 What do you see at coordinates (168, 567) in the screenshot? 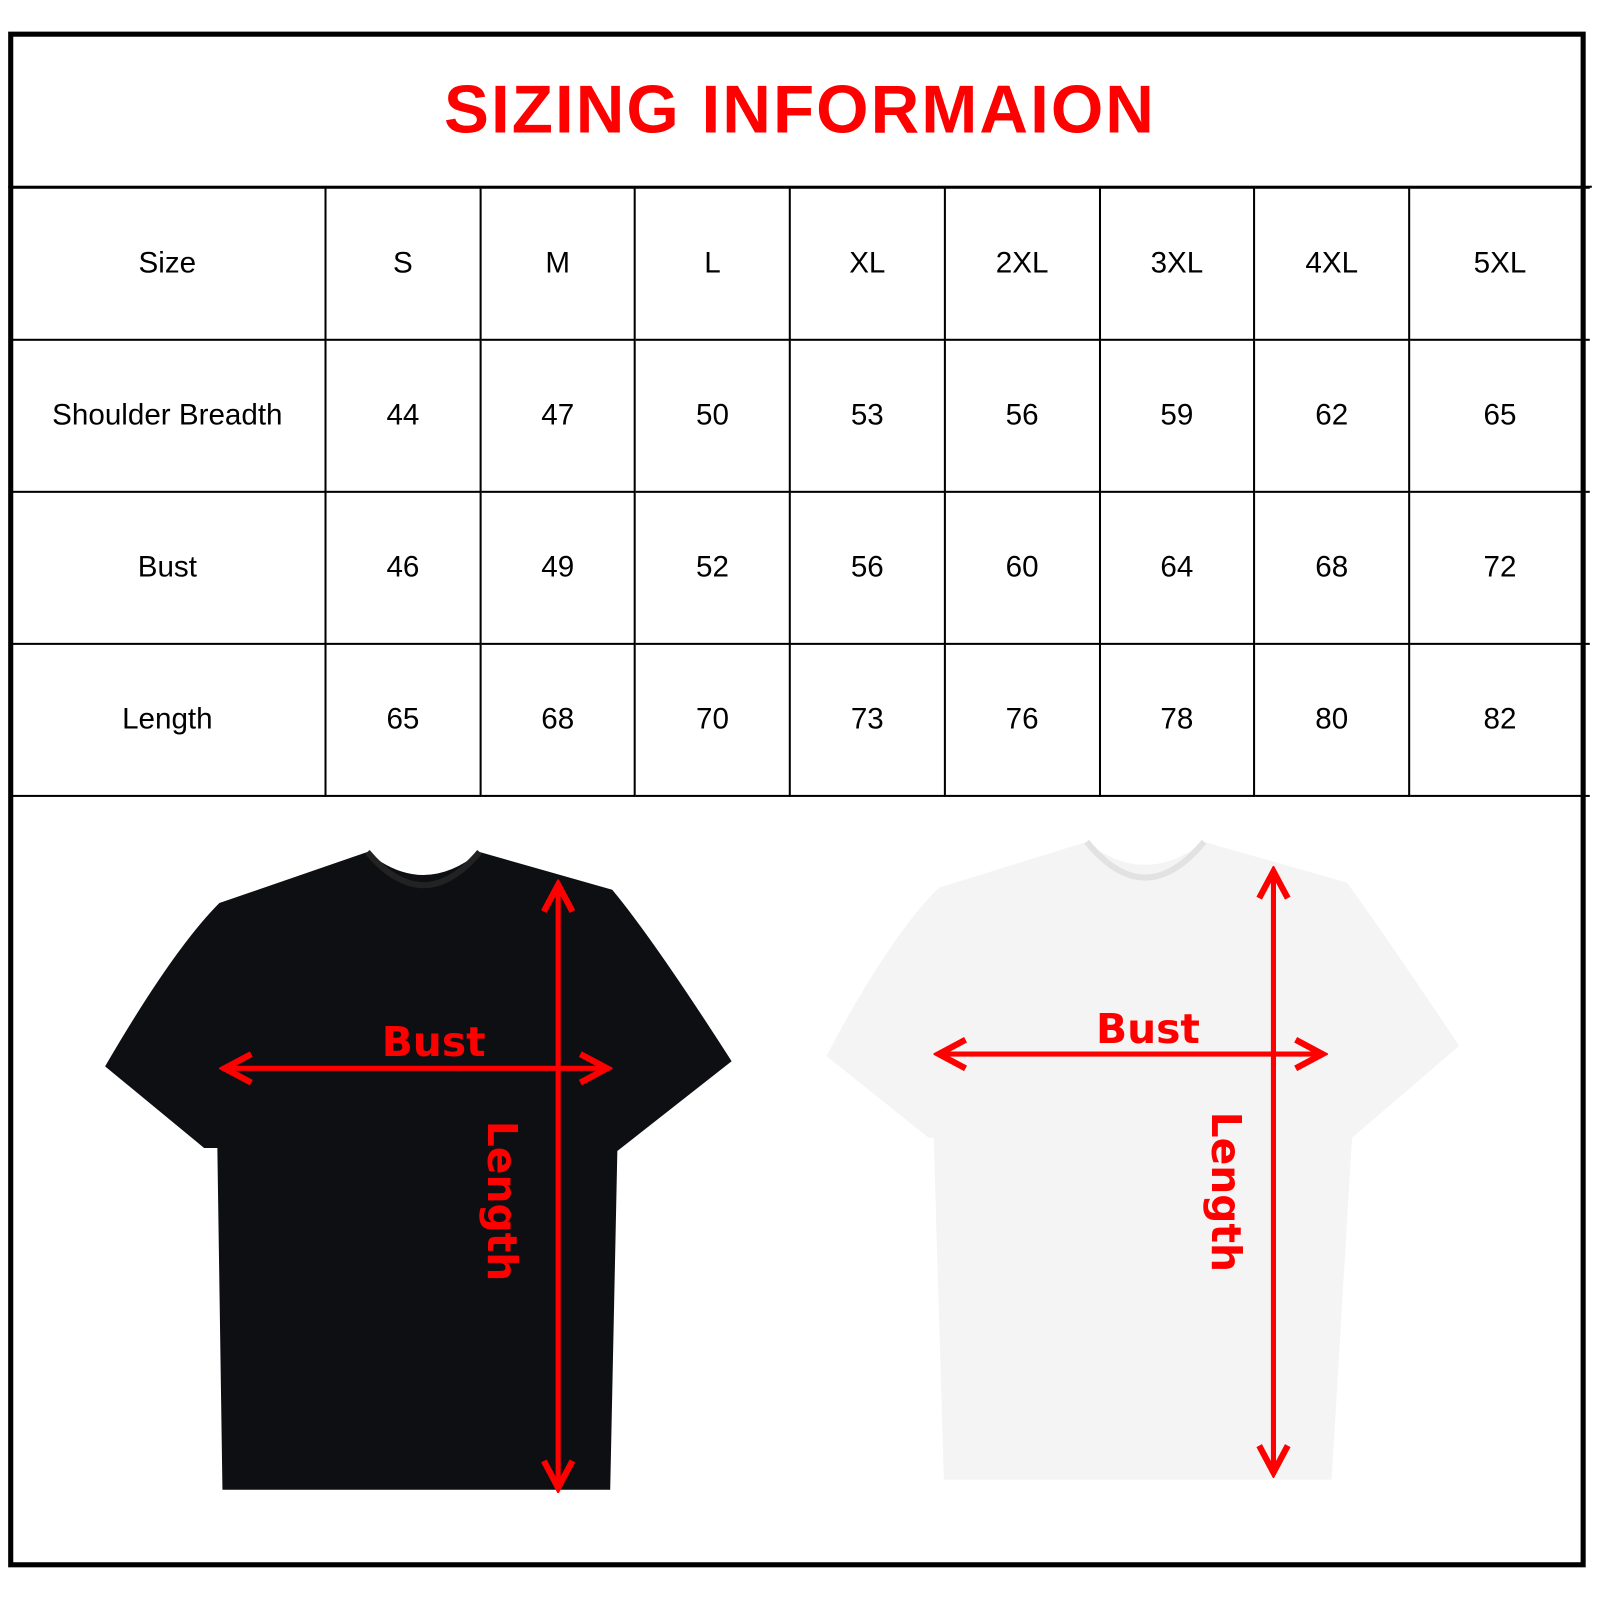
I see `row-label: Bust` at bounding box center [168, 567].